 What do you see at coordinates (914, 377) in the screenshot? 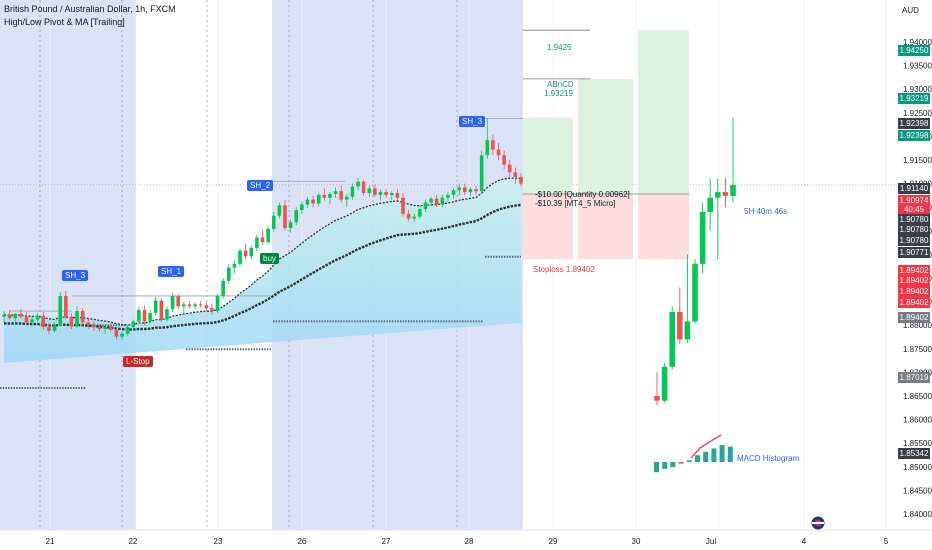
I see `price-tag: 1.87019` at bounding box center [914, 377].